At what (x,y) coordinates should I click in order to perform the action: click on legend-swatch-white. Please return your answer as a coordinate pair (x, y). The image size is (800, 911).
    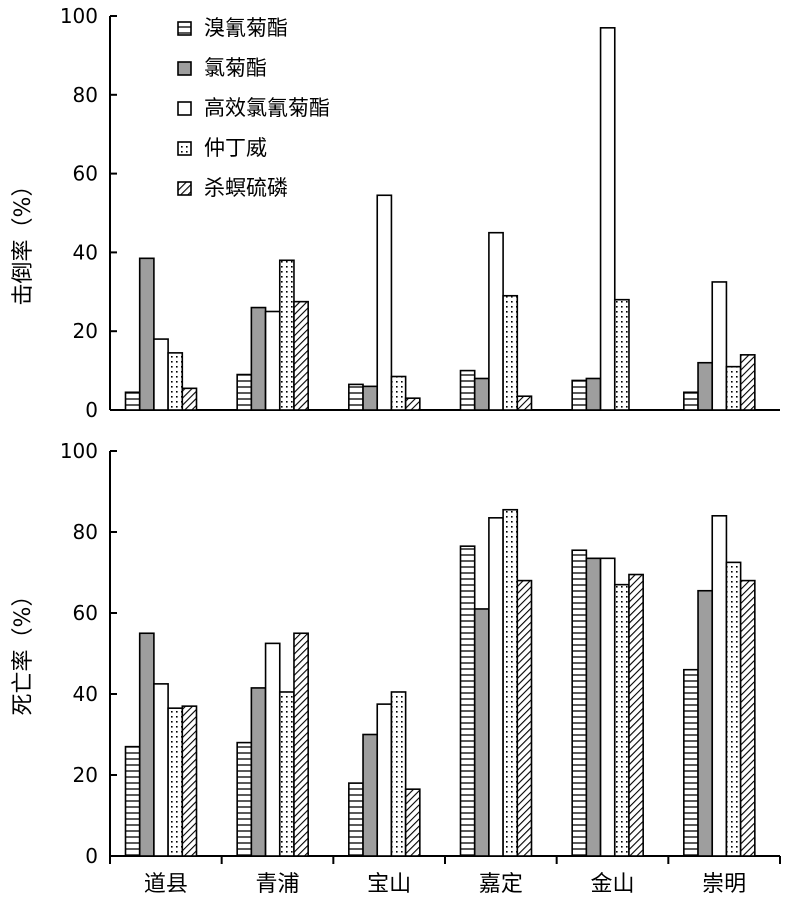
    Looking at the image, I should click on (184, 108).